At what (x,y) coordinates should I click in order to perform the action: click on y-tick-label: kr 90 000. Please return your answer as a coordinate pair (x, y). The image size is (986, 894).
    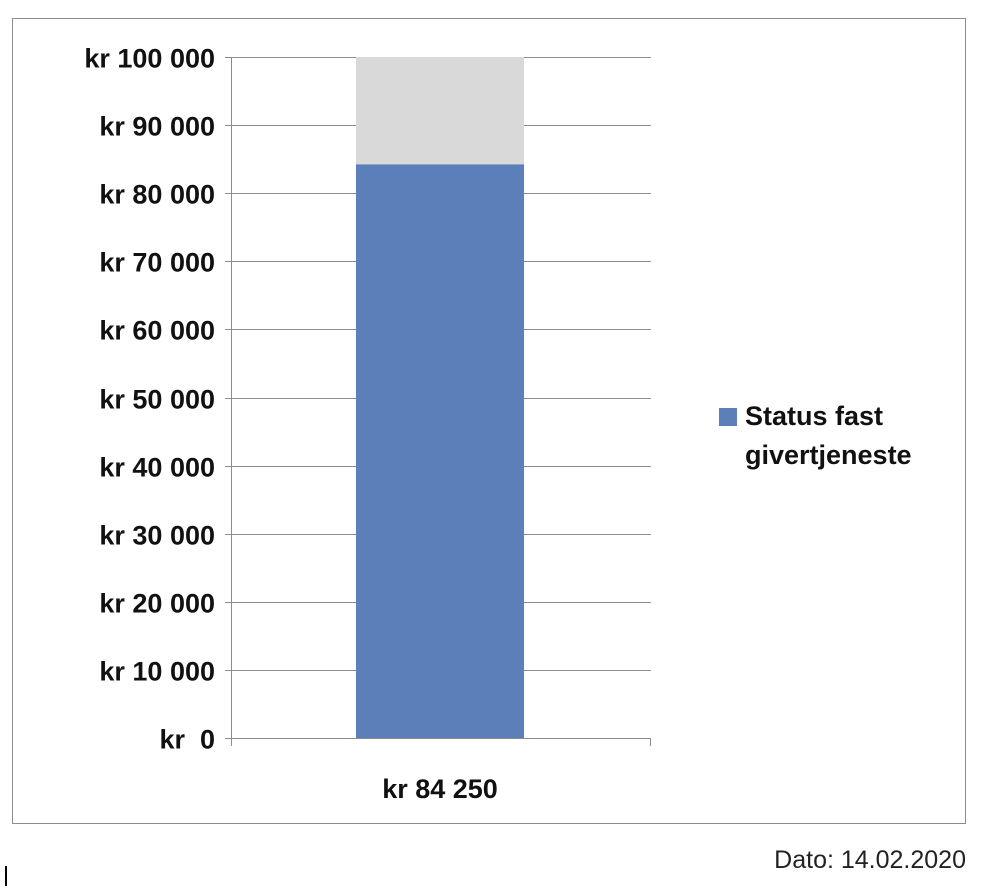
    Looking at the image, I should click on (157, 127).